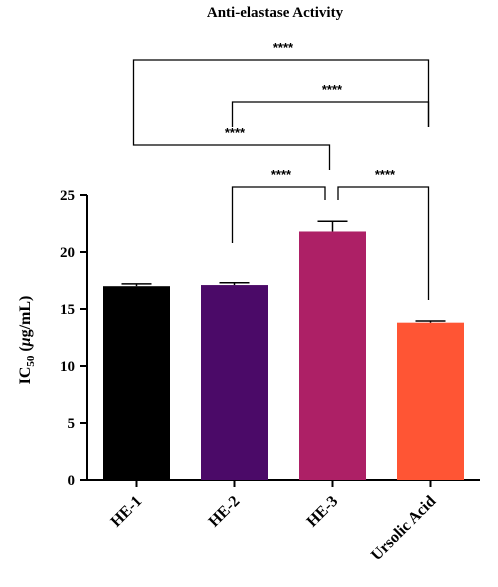 The image size is (498, 587). I want to click on y-axis-label-unit: g/mL), so click(25, 317).